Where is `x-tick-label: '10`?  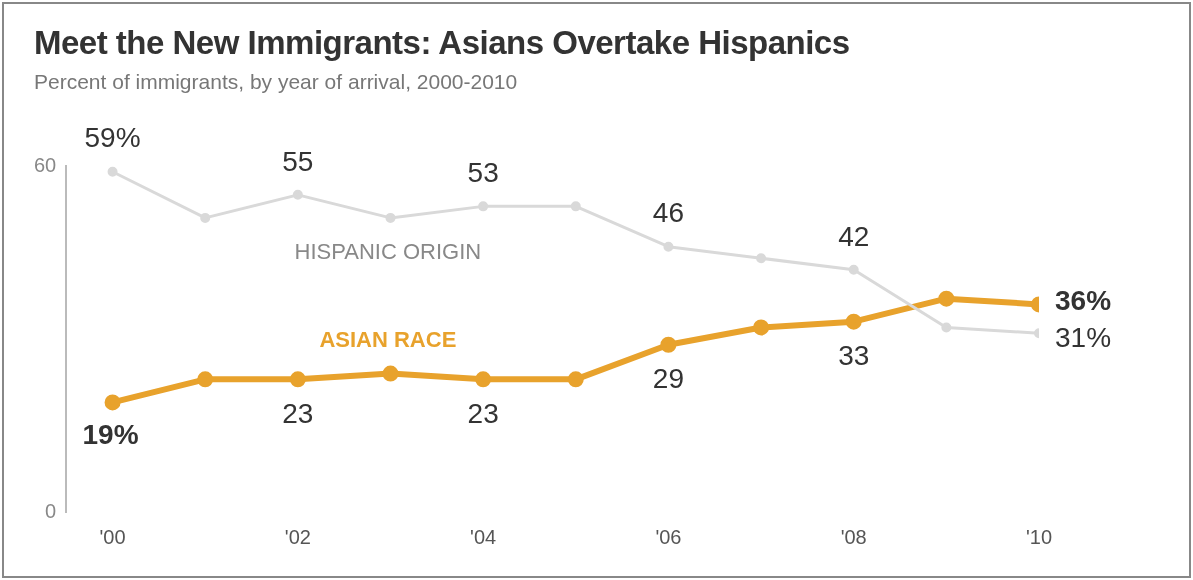 x-tick-label: '10 is located at coordinates (1039, 536).